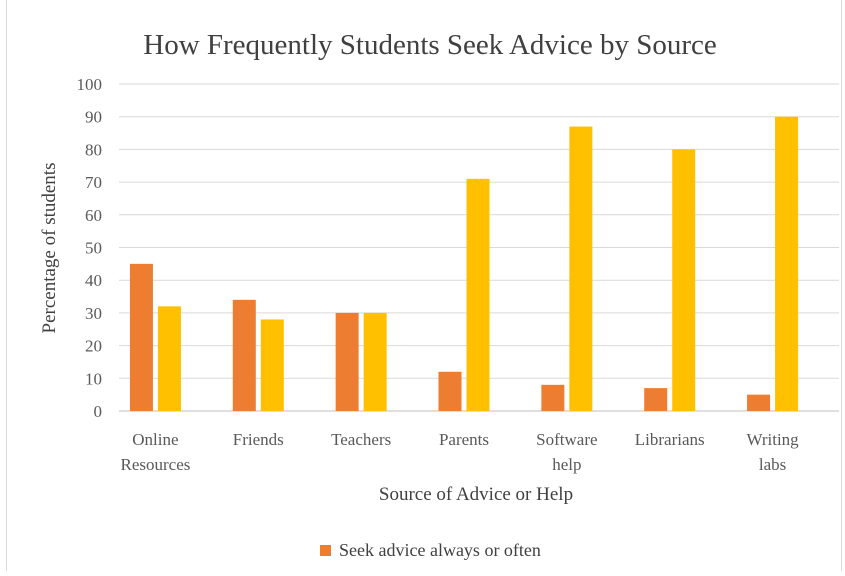  I want to click on x-tick-label-1: Friends, so click(258, 439).